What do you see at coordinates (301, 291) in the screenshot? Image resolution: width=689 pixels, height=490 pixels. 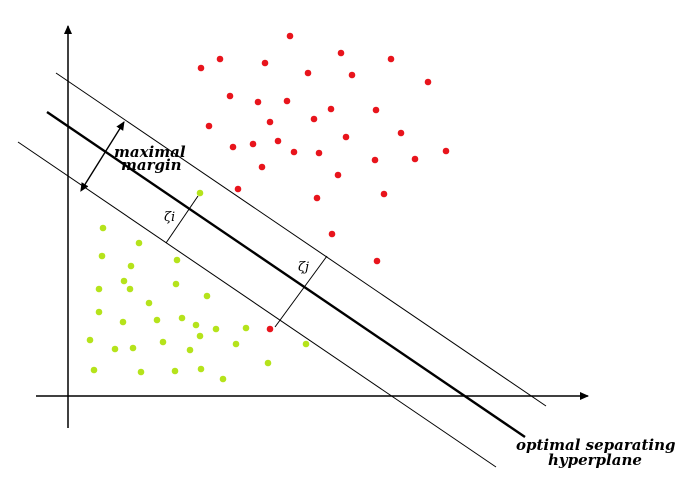 I see `slack-segment-j` at bounding box center [301, 291].